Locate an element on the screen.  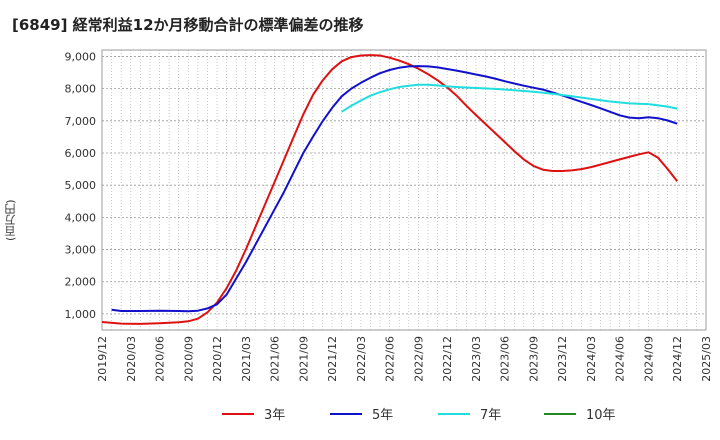
x-tick-label: 2023/12 is located at coordinates (562, 359).